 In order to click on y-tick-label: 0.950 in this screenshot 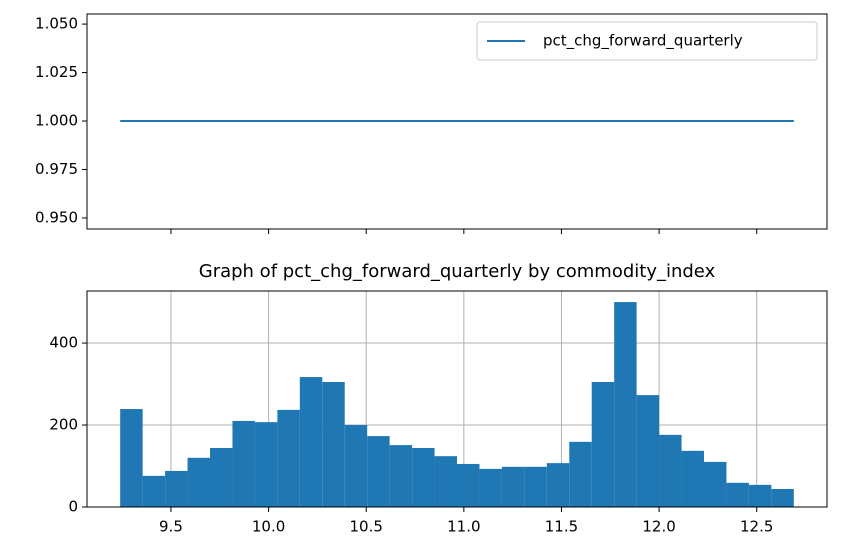, I will do `click(56, 217)`.